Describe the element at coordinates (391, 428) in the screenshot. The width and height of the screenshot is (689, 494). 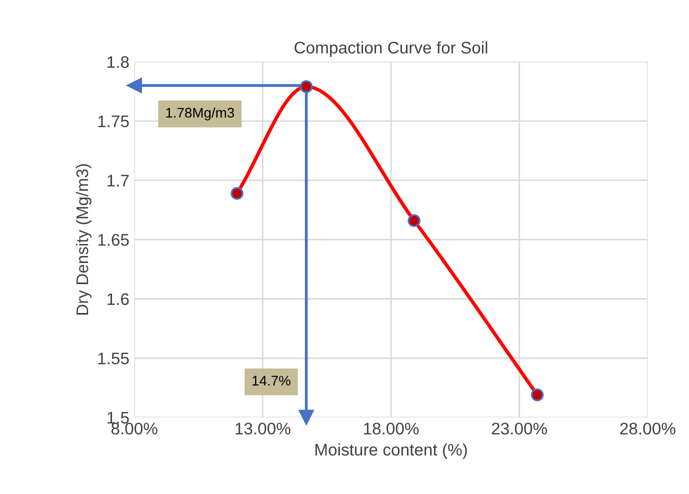
I see `x-tick-label: 18.00%` at that location.